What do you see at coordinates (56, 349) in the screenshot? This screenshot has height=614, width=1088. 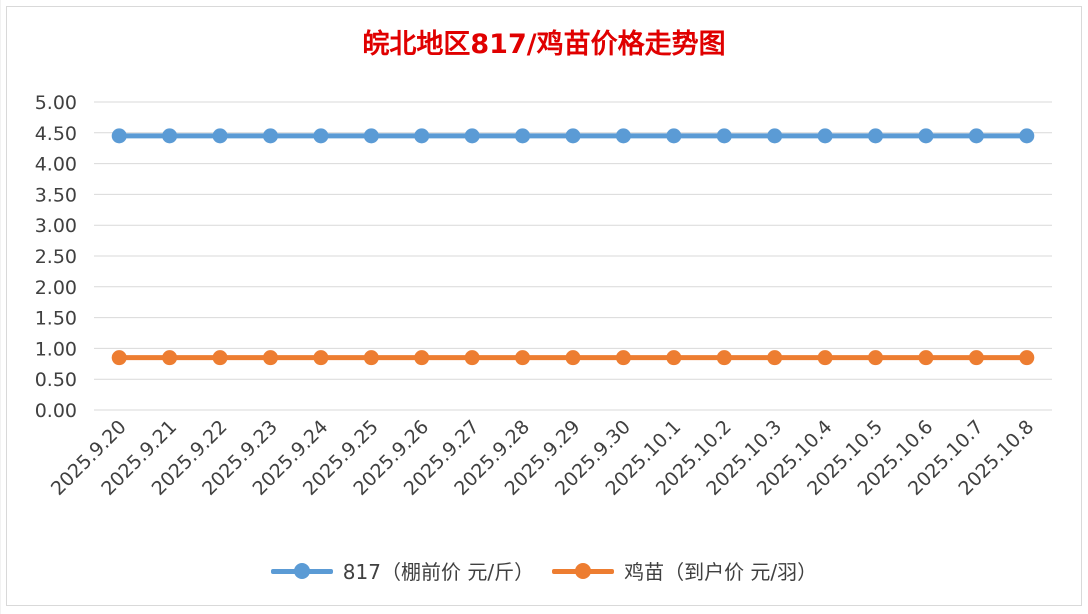 I see `y-tick-label: 1.00` at bounding box center [56, 349].